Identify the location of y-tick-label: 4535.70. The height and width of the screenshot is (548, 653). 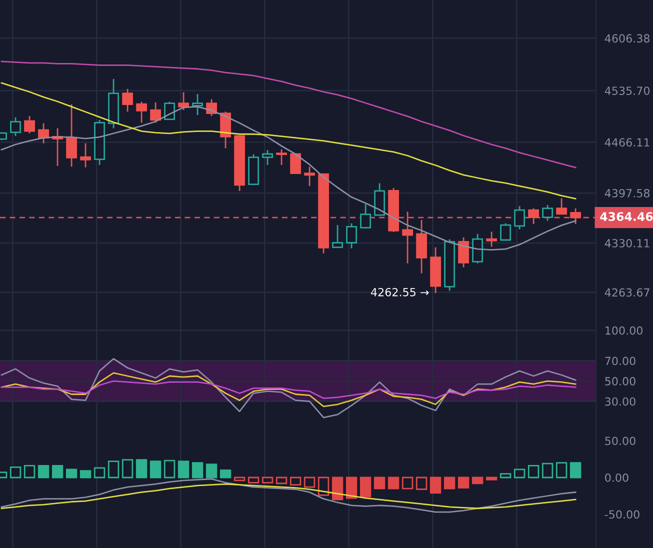
(627, 90).